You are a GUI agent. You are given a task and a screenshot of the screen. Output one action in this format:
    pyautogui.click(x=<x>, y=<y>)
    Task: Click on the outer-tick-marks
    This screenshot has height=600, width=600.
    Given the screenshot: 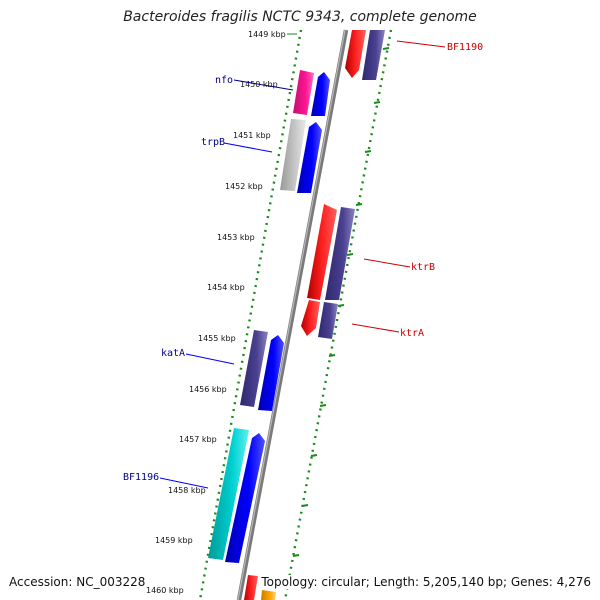 What is the action you would take?
    pyautogui.click(x=341, y=302)
    